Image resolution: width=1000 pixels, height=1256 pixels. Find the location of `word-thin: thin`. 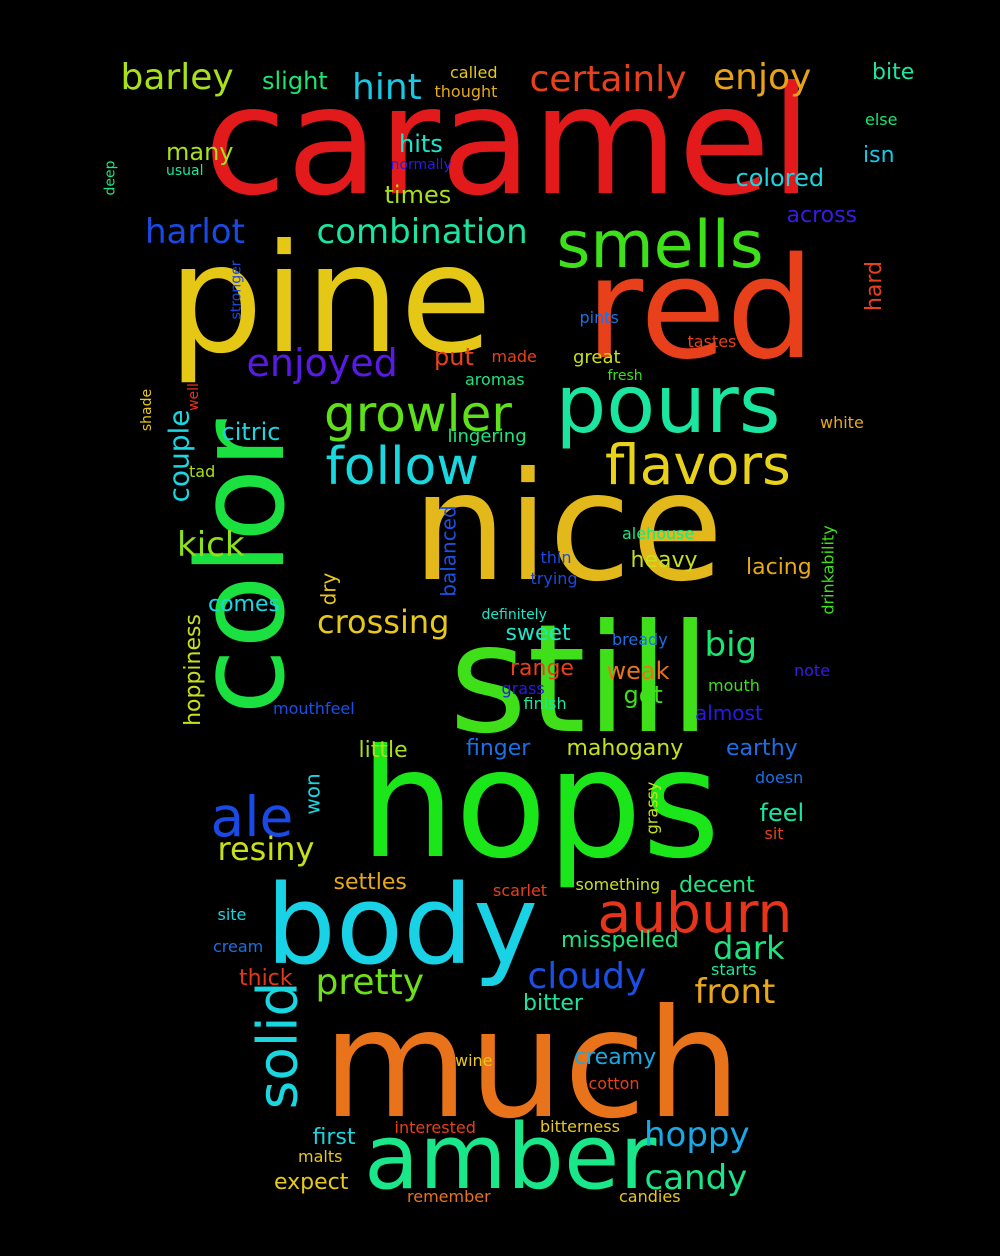

word-thin: thin is located at coordinates (556, 557).